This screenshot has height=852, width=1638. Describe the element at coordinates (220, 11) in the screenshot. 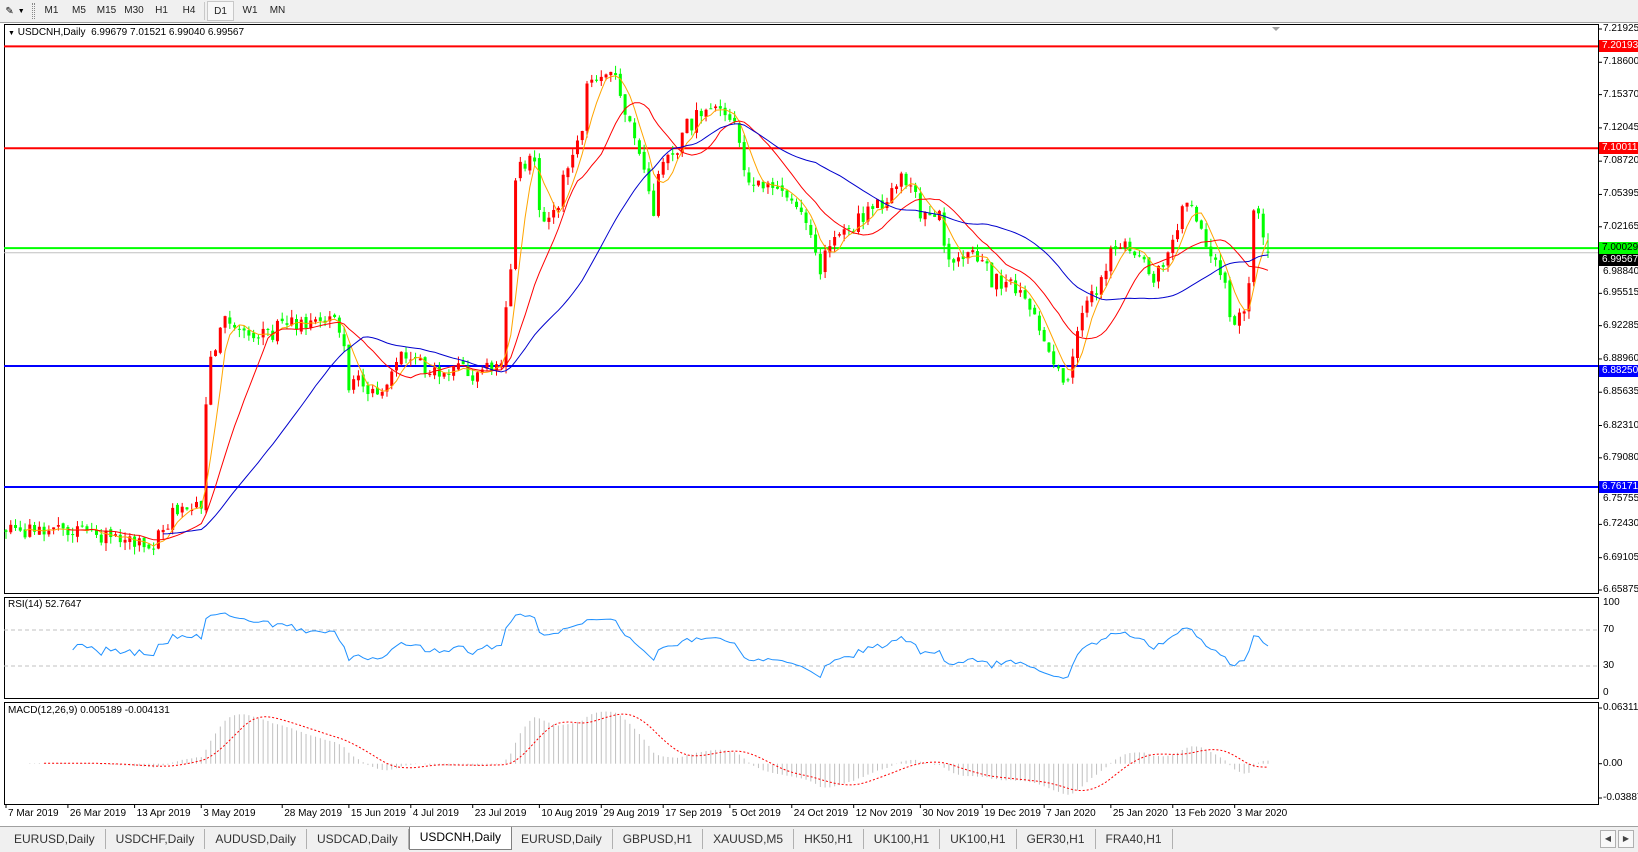

I see `timeframe-d1-button: D1` at that location.